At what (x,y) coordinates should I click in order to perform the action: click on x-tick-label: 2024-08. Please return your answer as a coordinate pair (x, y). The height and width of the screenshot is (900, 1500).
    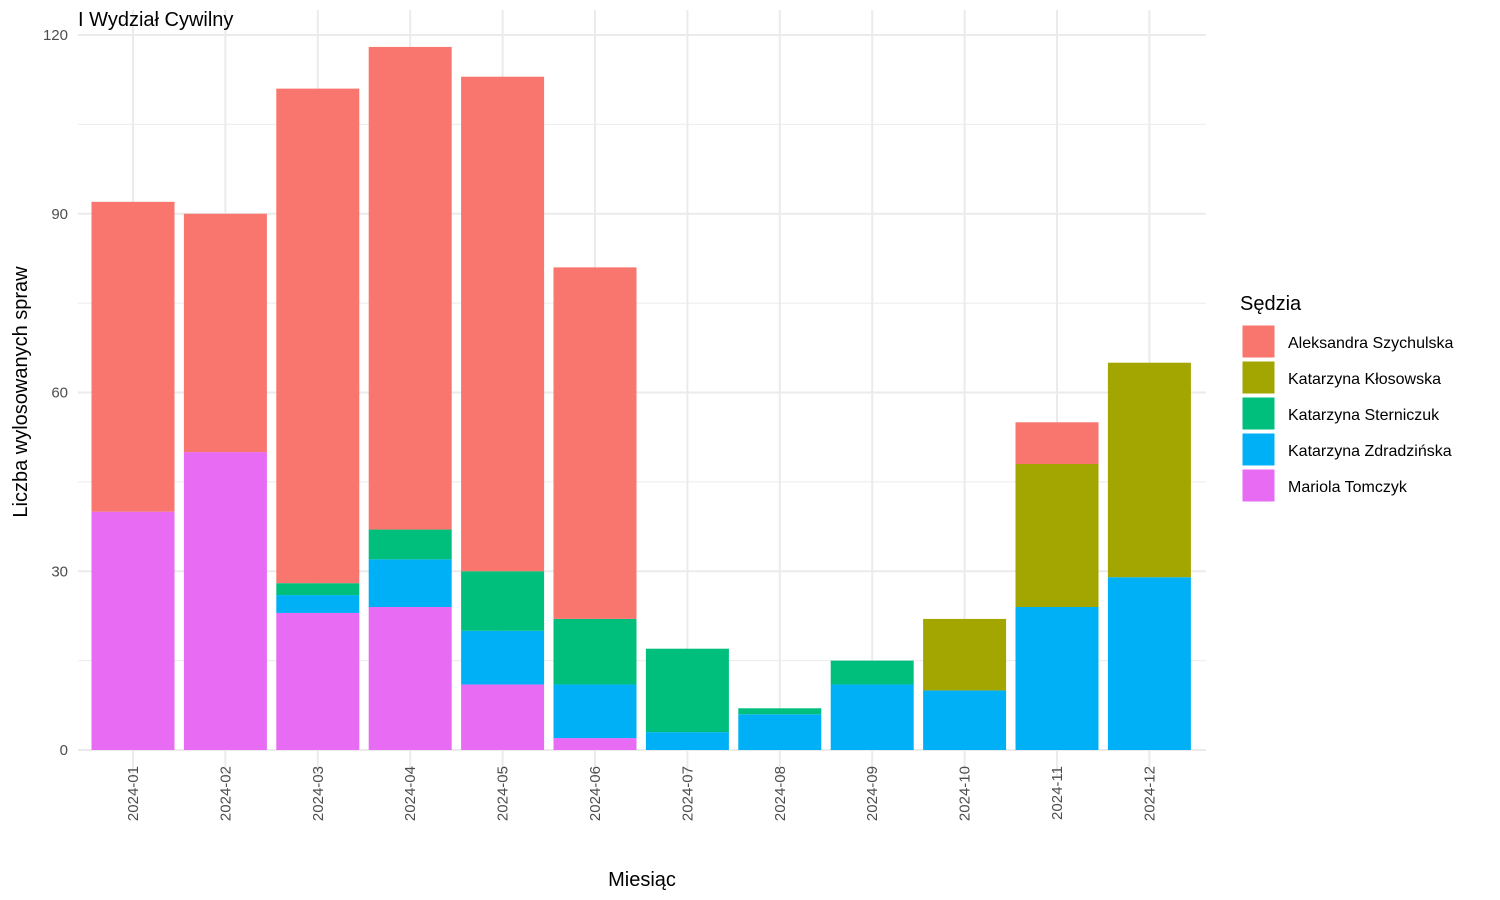
    Looking at the image, I should click on (780, 793).